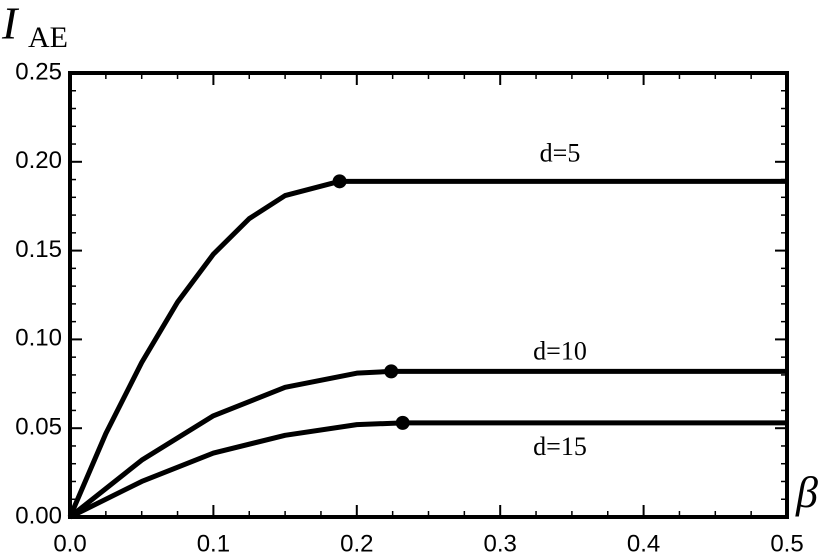 This screenshot has width=827, height=557. I want to click on x-tick-label: 0.4, so click(643, 543).